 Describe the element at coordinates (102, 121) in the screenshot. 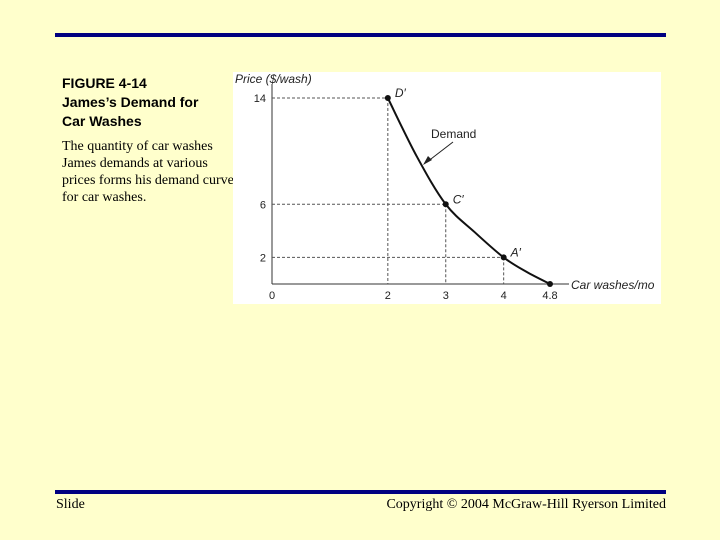

I see `figure-title-line2: Car Washes` at that location.